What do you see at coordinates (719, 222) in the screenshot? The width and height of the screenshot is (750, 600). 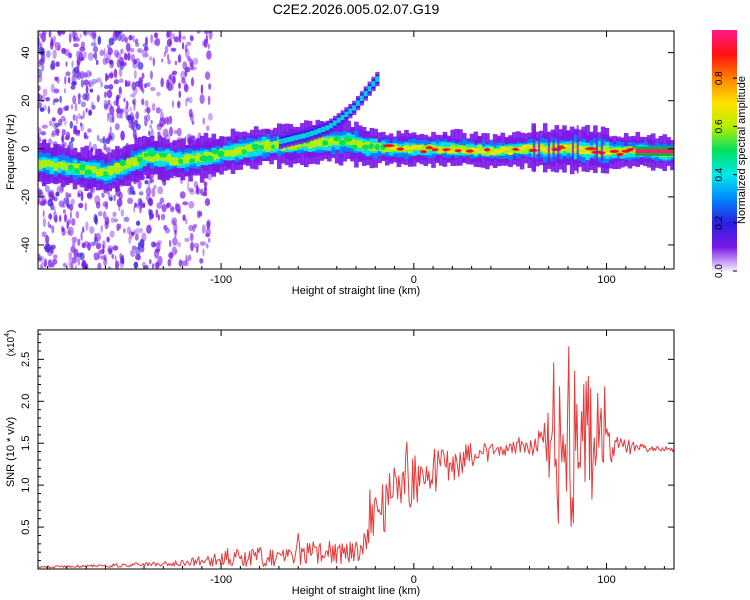 I see `colorbar-tick-label: 0.2` at bounding box center [719, 222].